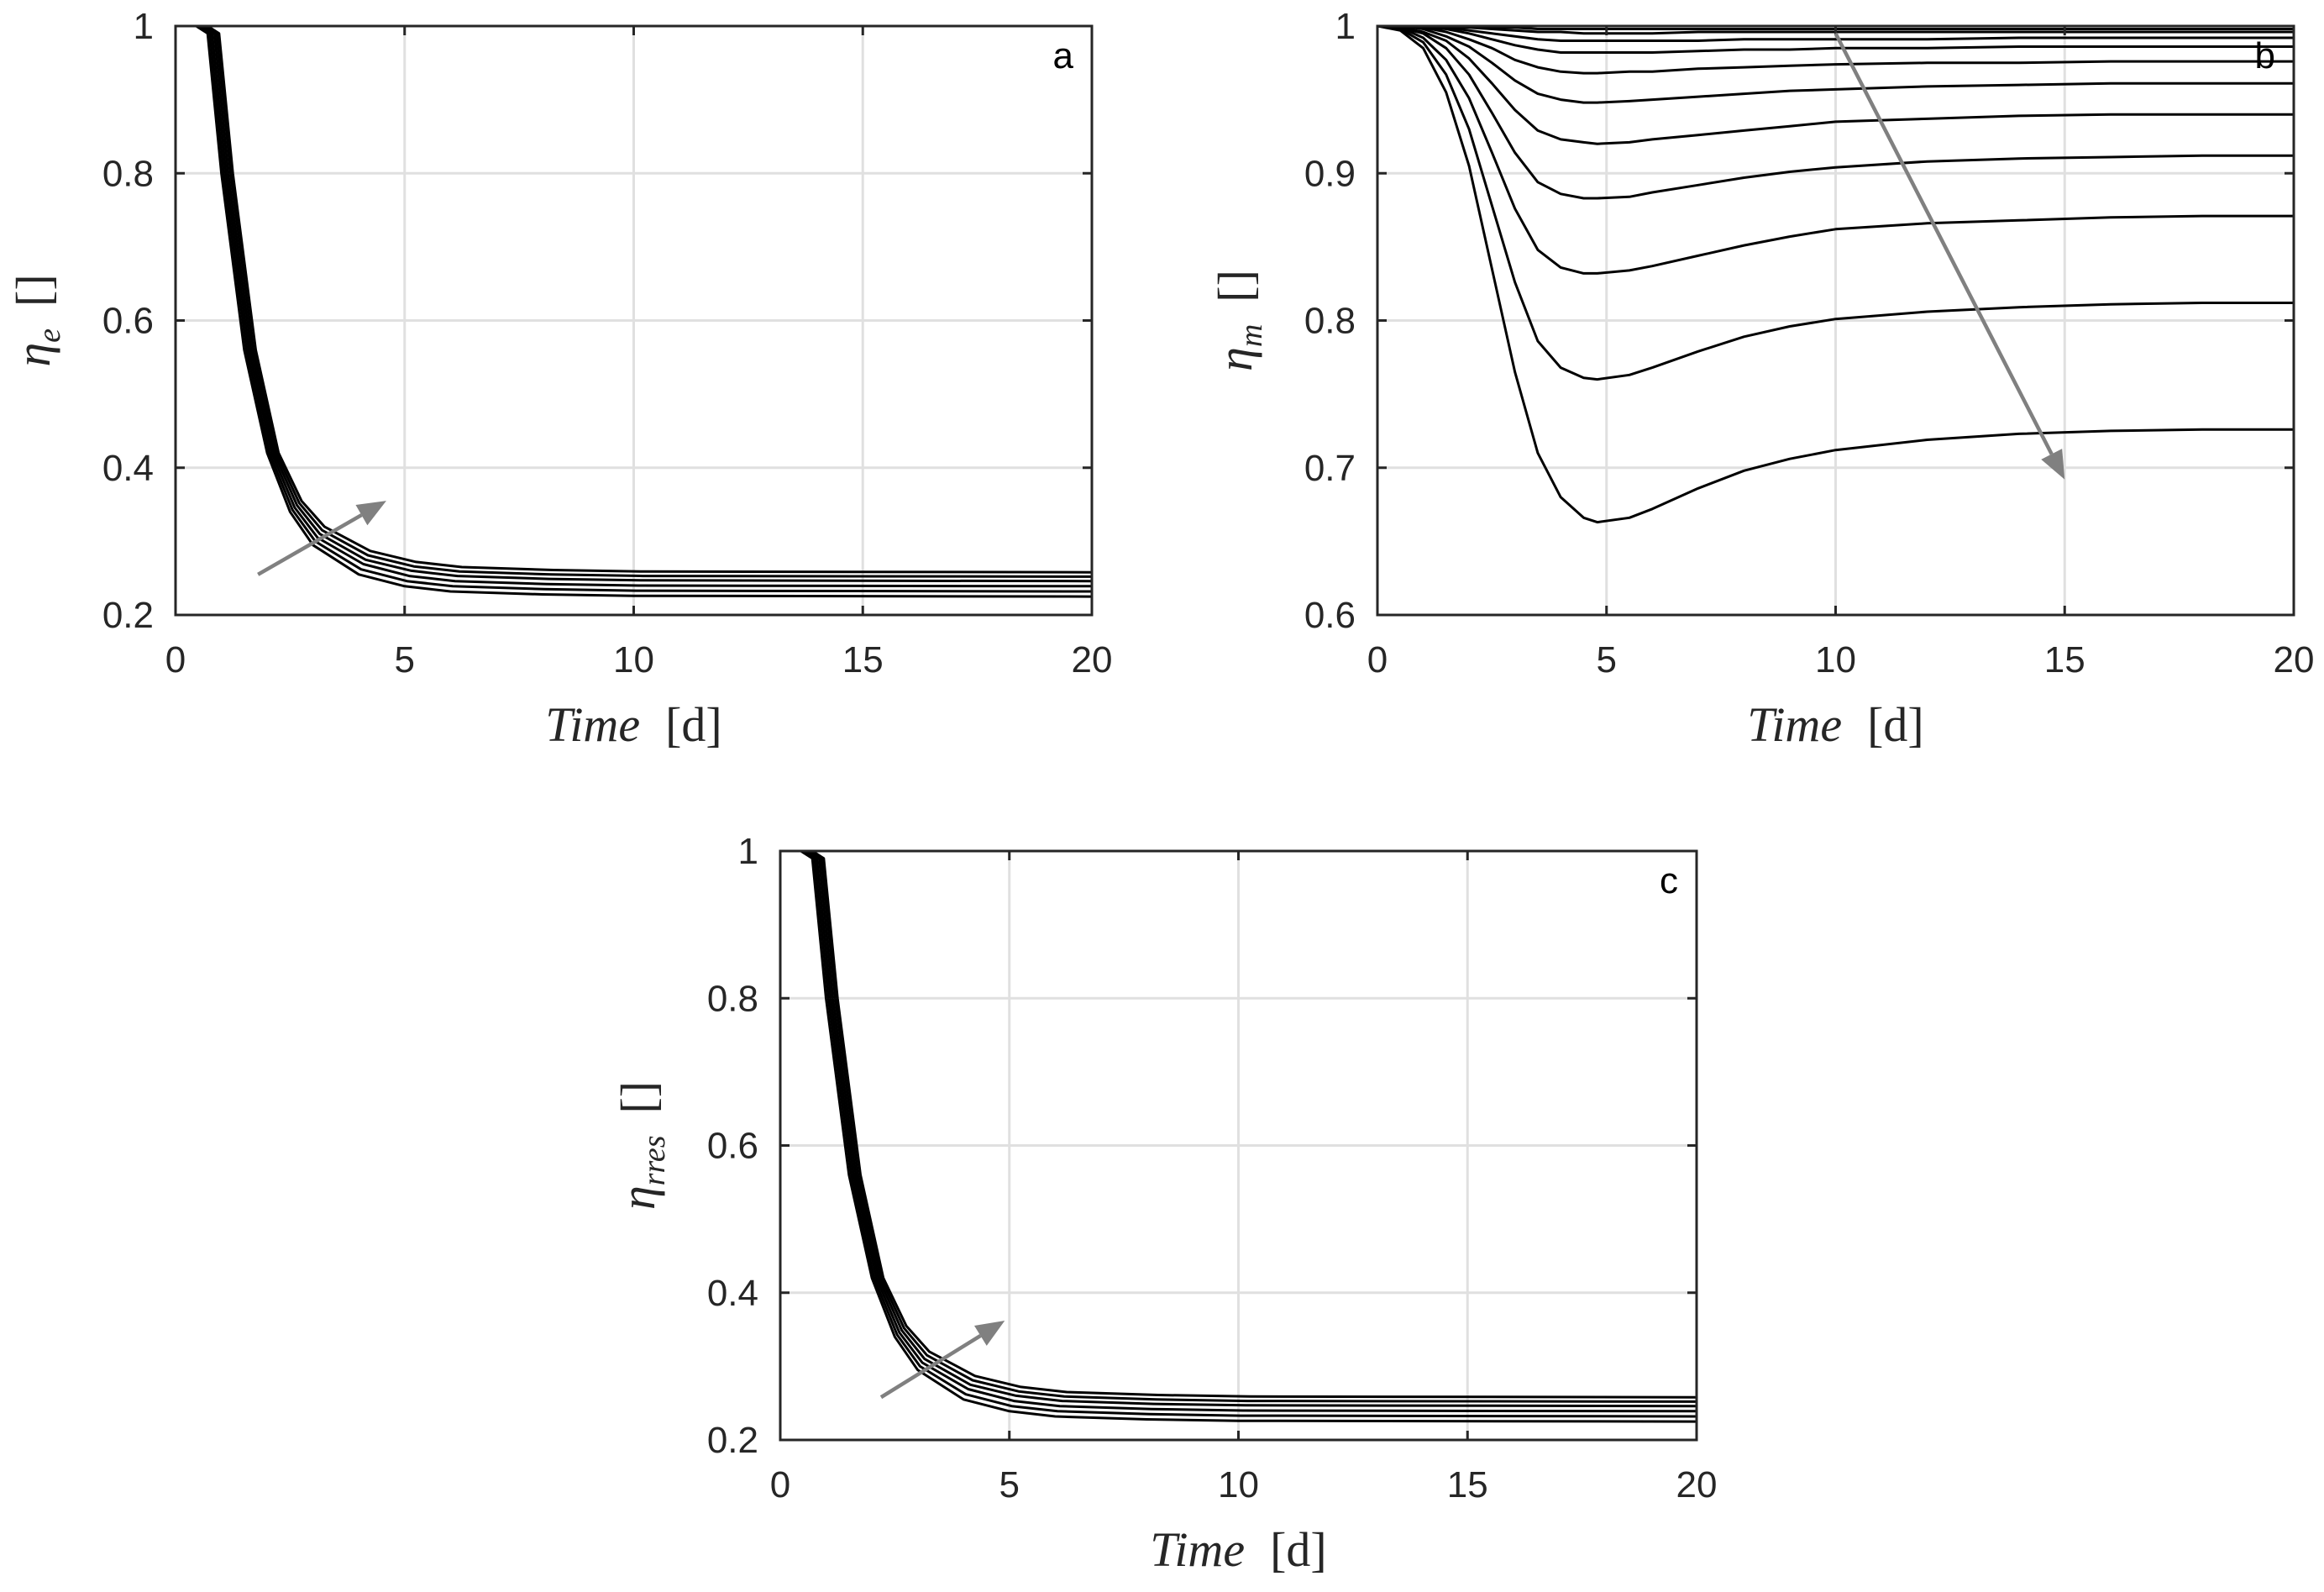 This screenshot has width=2324, height=1592. Describe the element at coordinates (654, 1161) in the screenshot. I see `y-axis-label-sub: rres` at that location.